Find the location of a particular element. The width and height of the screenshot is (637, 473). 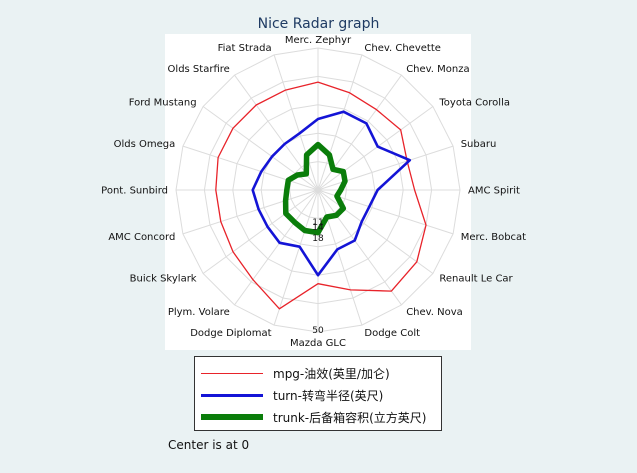

legend-label: mpg-油效(英里/加仑) is located at coordinates (331, 373).